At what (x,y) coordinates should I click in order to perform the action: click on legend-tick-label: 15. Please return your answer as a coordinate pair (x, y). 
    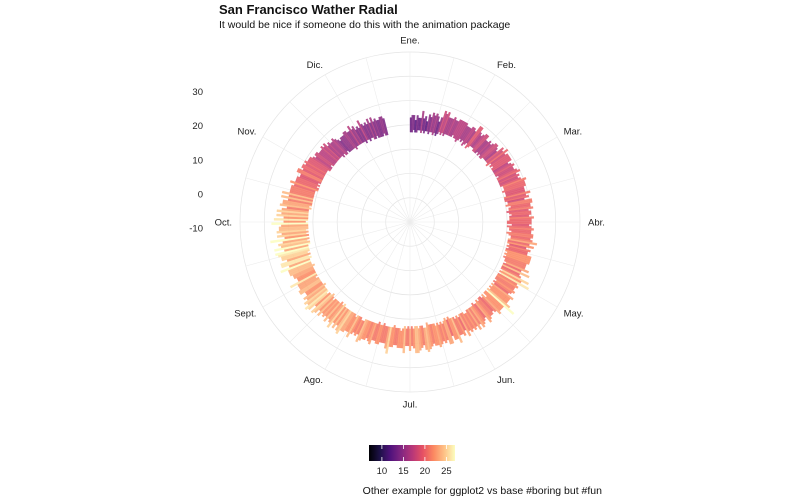
    Looking at the image, I should click on (403, 471).